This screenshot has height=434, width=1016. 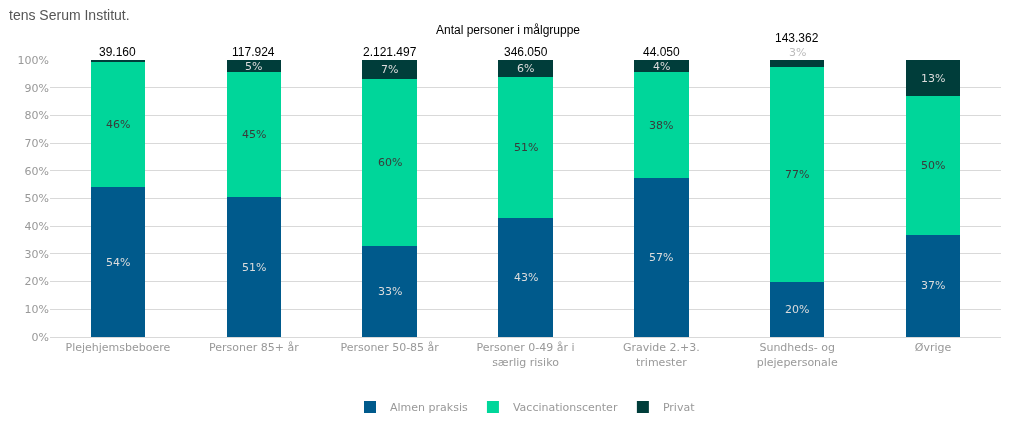 I want to click on data-label: 5%, so click(x=254, y=66).